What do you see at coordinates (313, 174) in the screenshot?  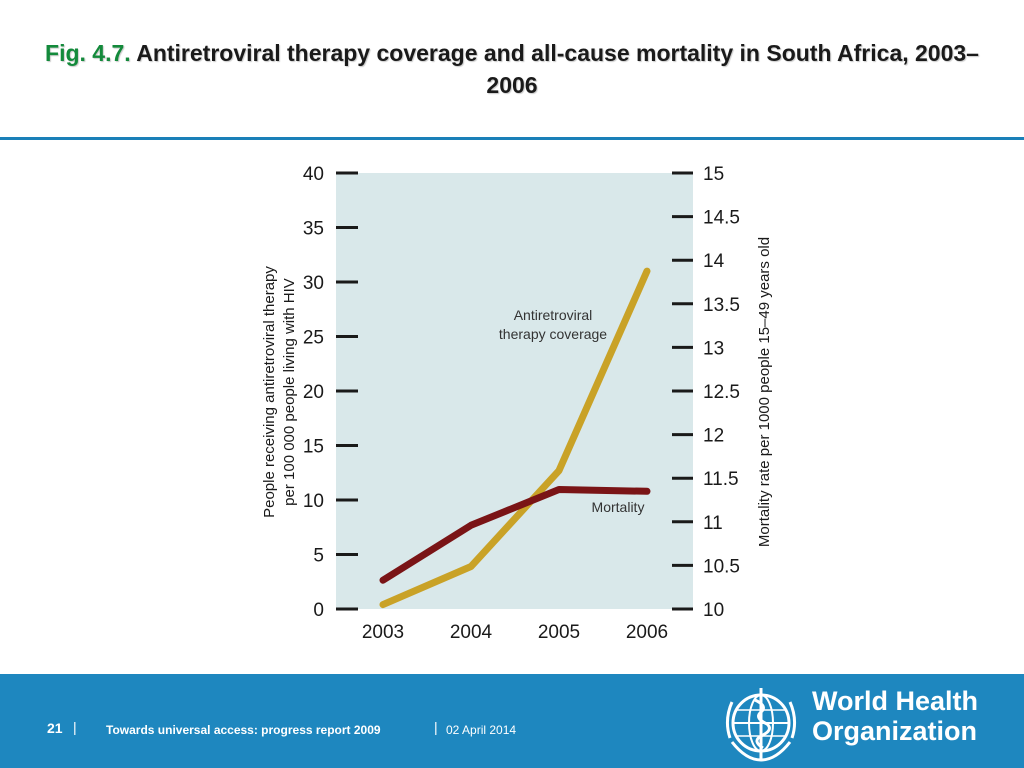 I see `left-tick-label: 40` at bounding box center [313, 174].